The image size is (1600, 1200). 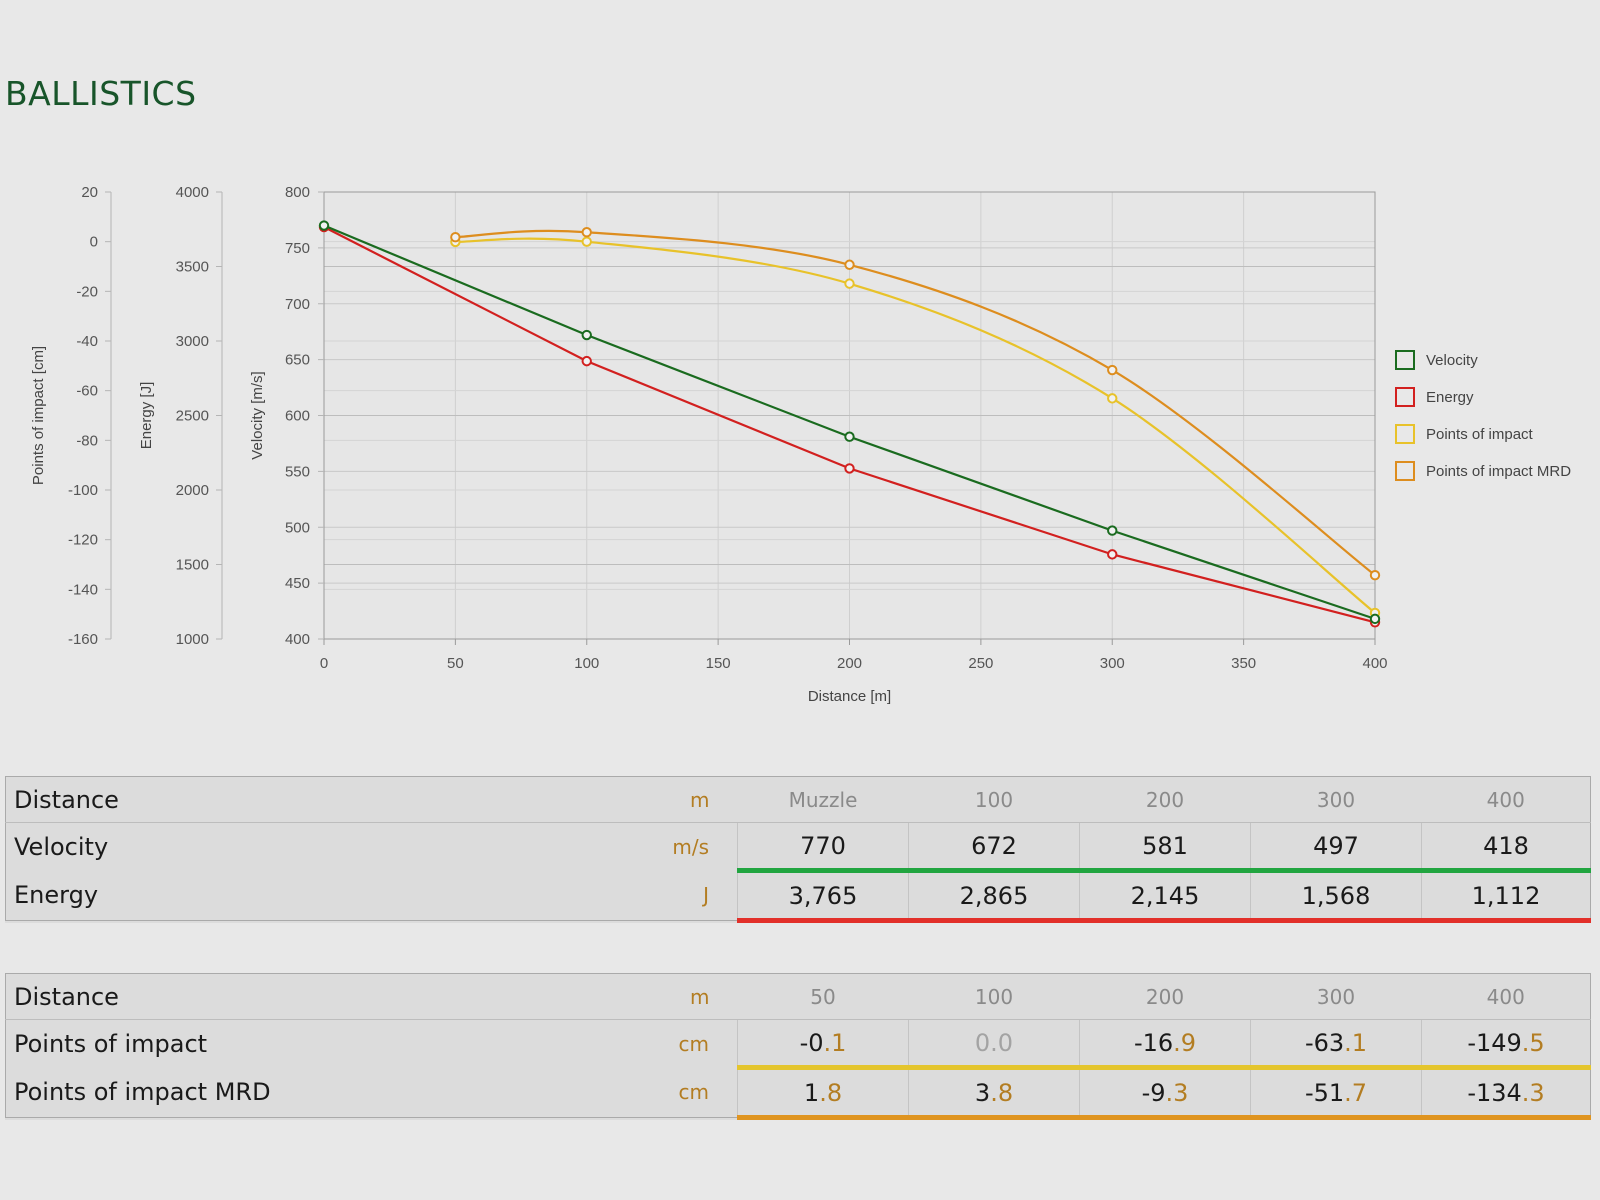 What do you see at coordinates (1165, 847) in the screenshot?
I see `velocity-cell: 581` at bounding box center [1165, 847].